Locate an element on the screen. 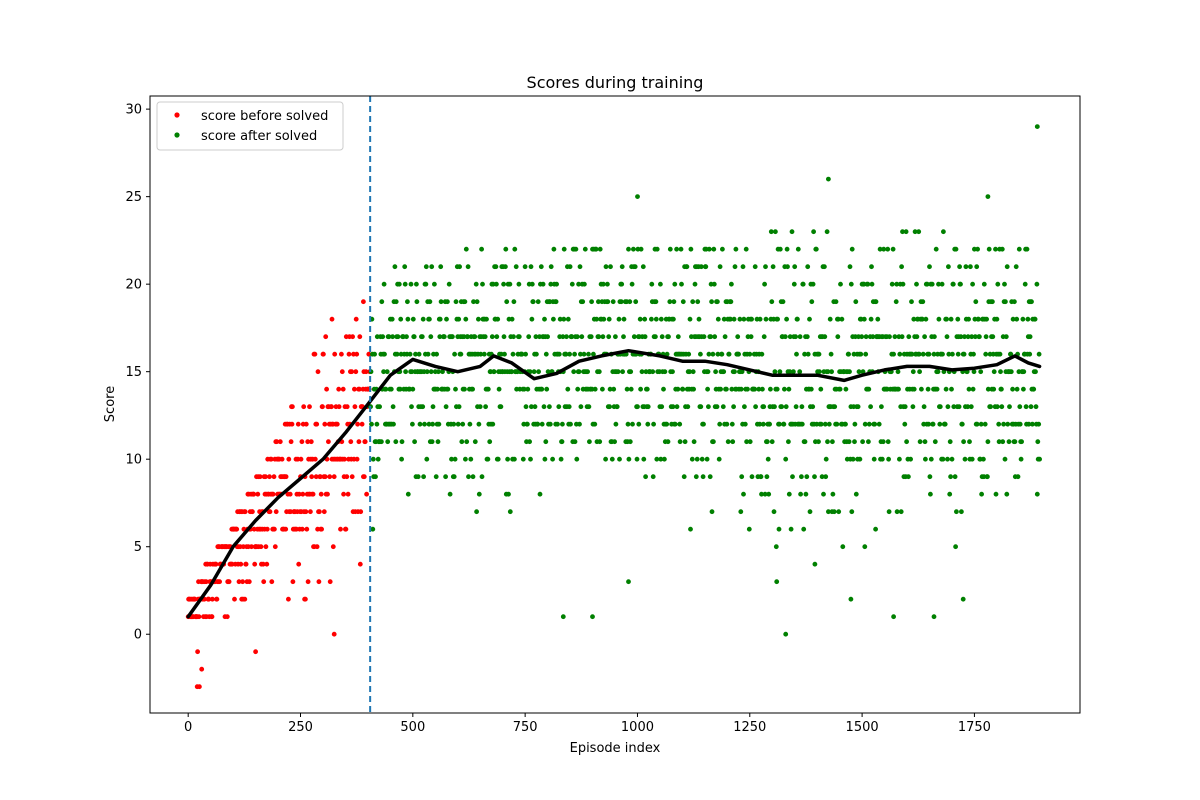 The width and height of the screenshot is (1200, 800). legend-box is located at coordinates (250, 126).